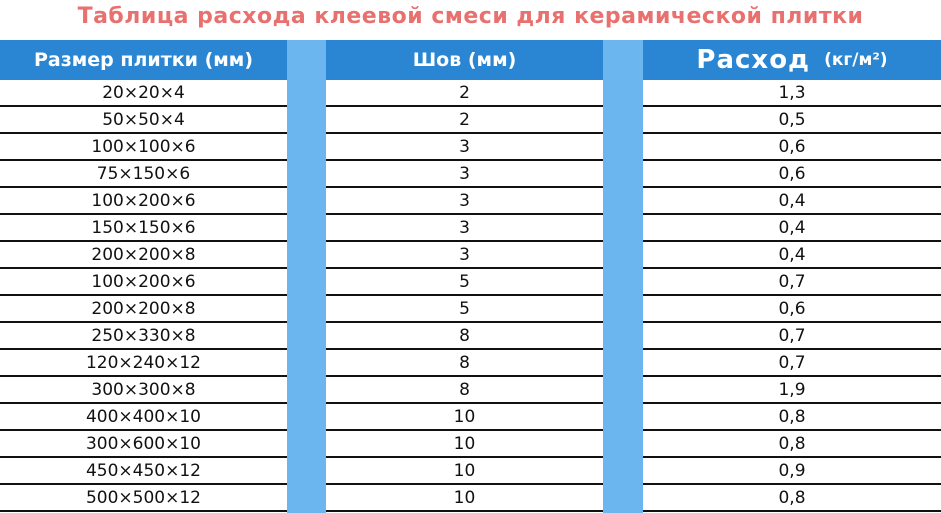 The image size is (941, 513). Describe the element at coordinates (792, 390) in the screenshot. I see `table-cell-consumption: 1,9` at that location.